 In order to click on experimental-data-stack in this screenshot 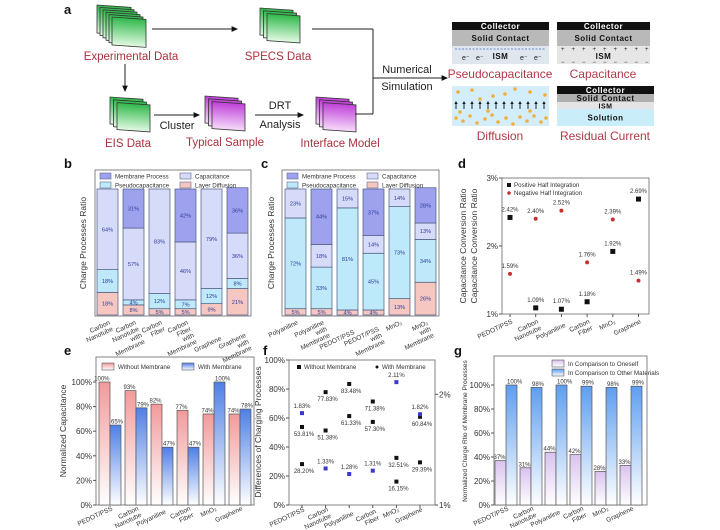, I will do `click(121, 26)`.